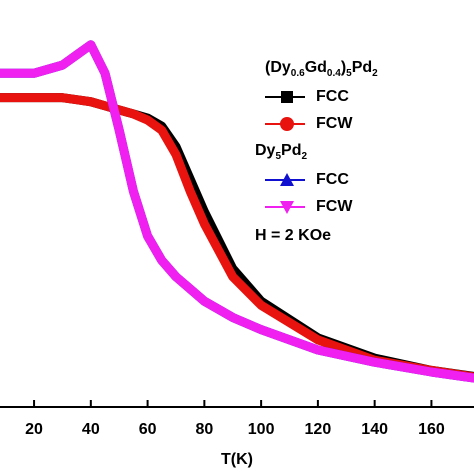 The height and width of the screenshot is (474, 474). What do you see at coordinates (34, 429) in the screenshot?
I see `x-tick-label: 20` at bounding box center [34, 429].